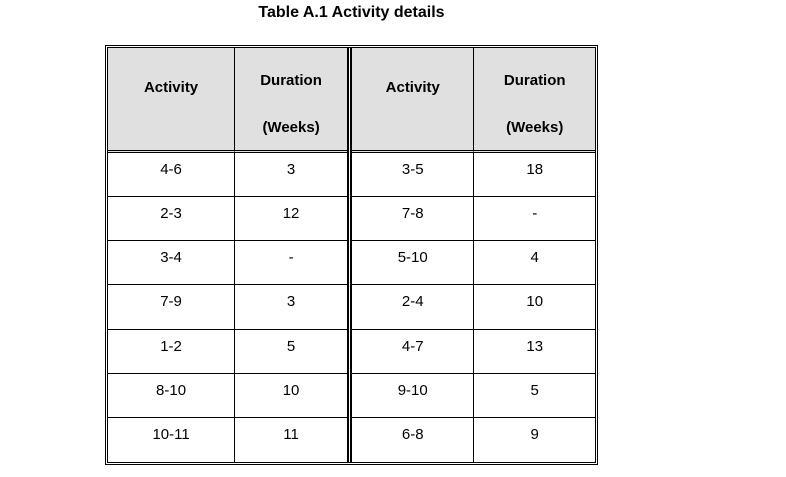  What do you see at coordinates (172, 175) in the screenshot?
I see `activity-cell: 4-6` at bounding box center [172, 175].